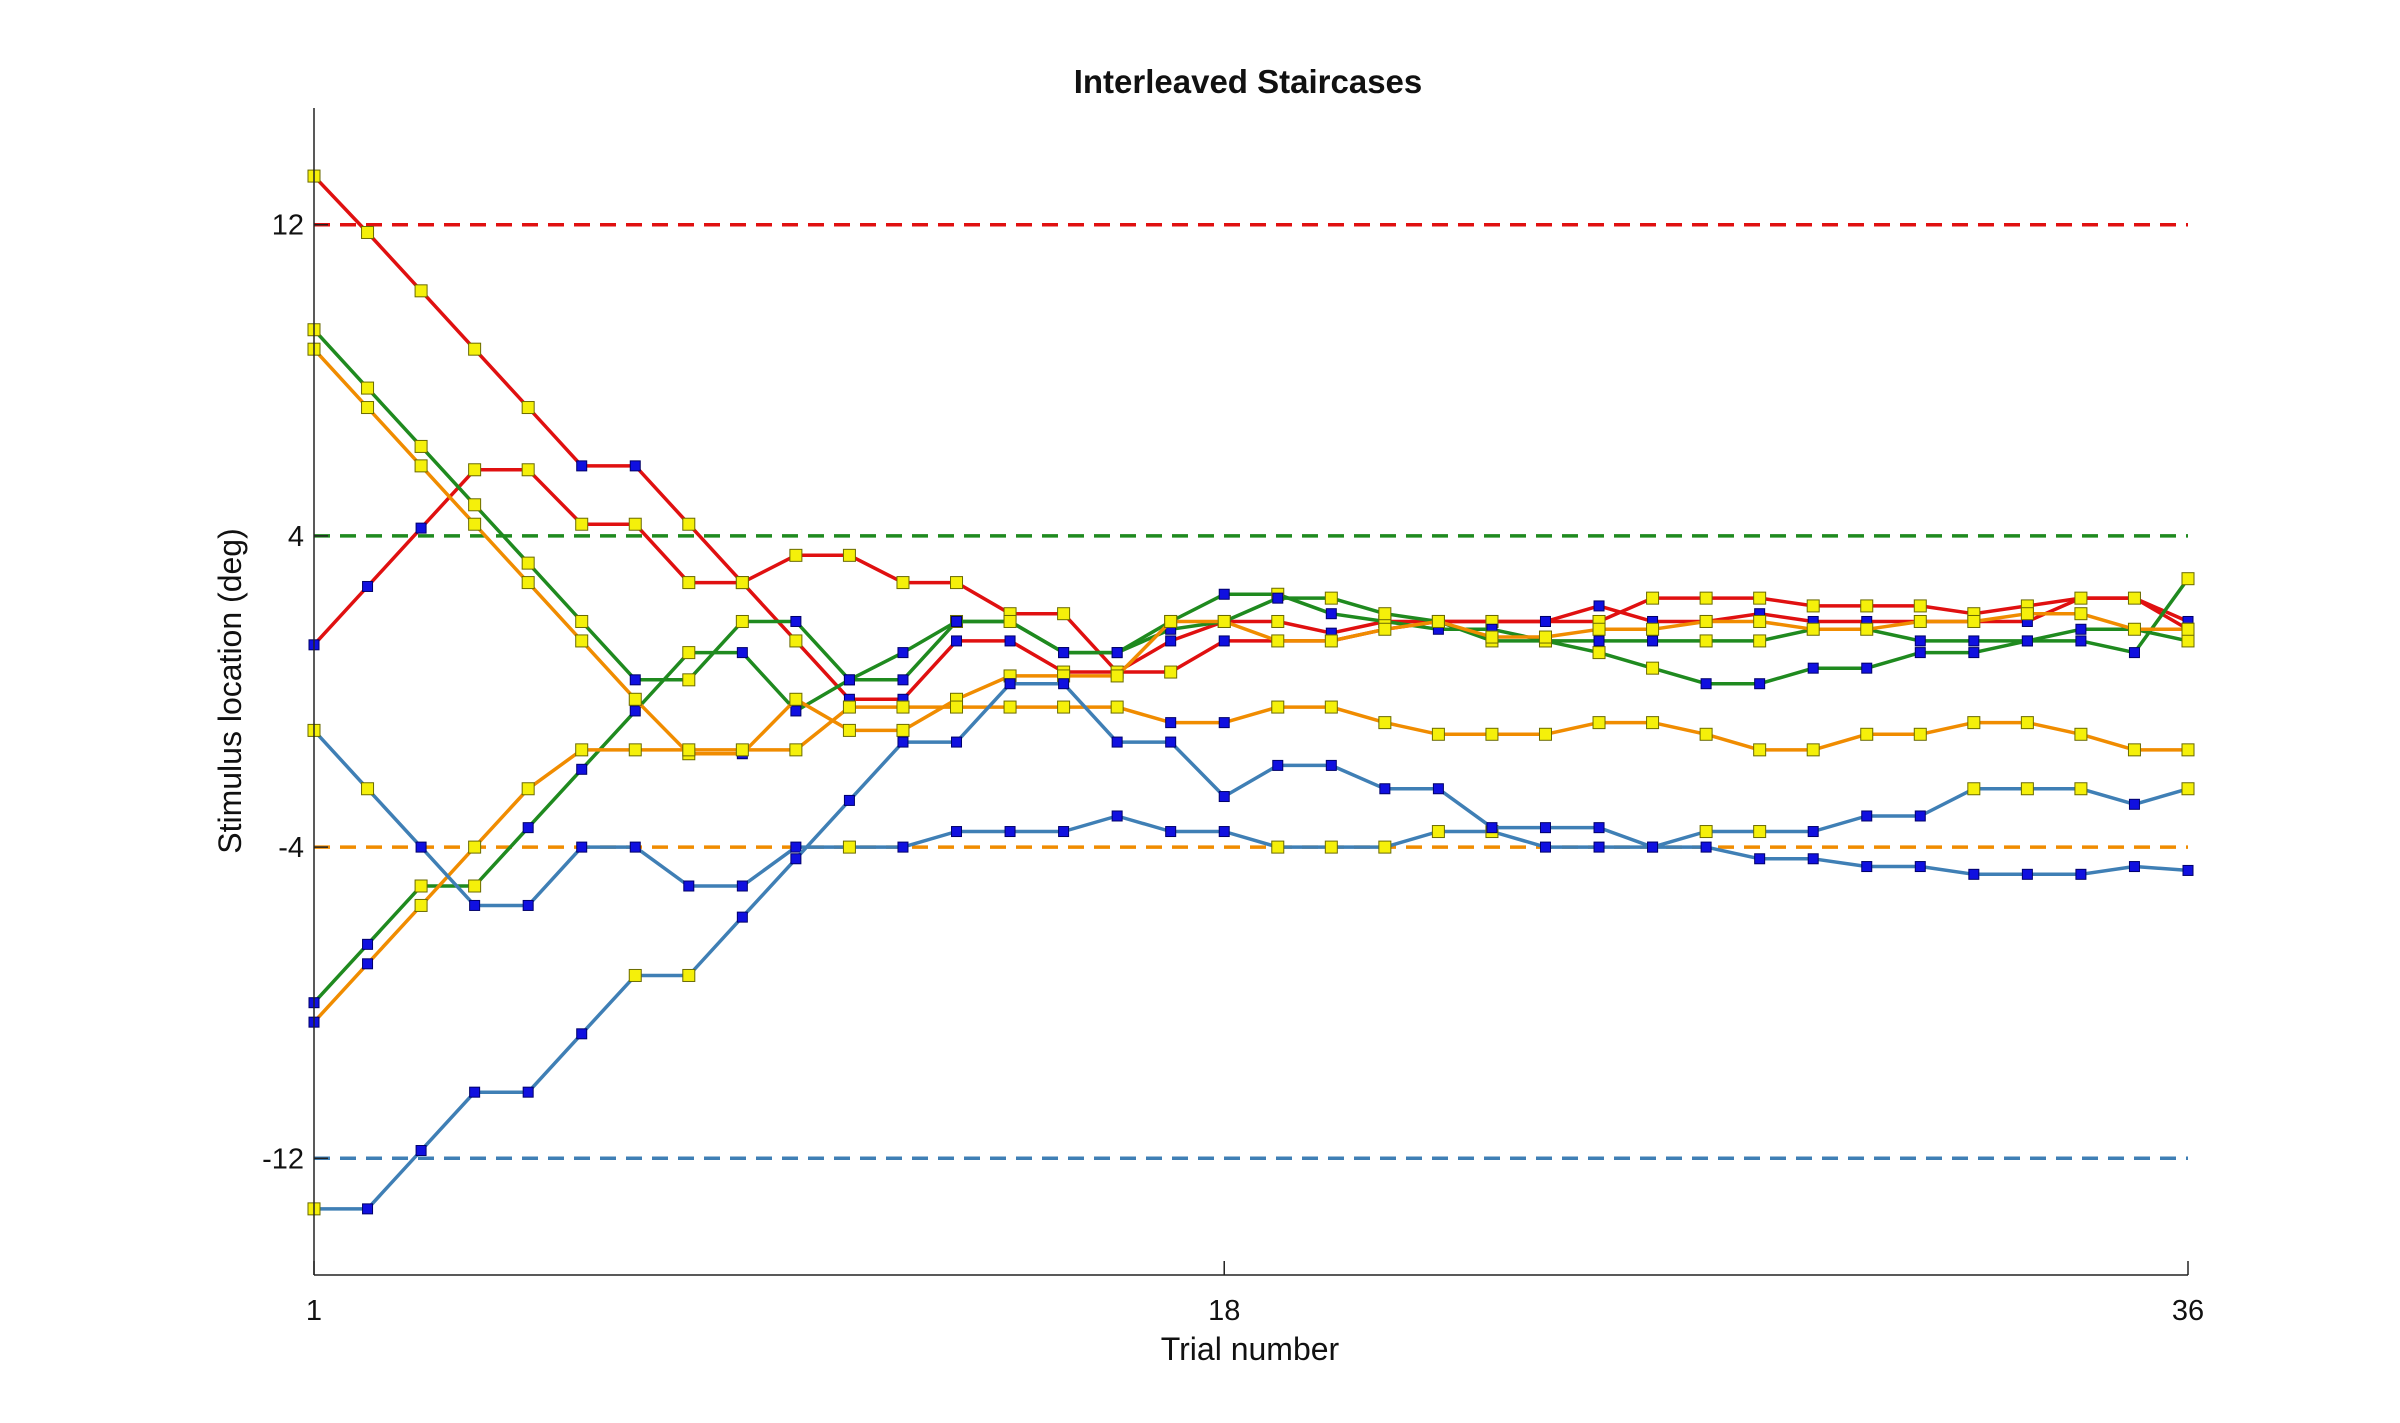 The height and width of the screenshot is (1423, 2400). I want to click on chart-title: Interleaved Staircases, so click(1248, 81).